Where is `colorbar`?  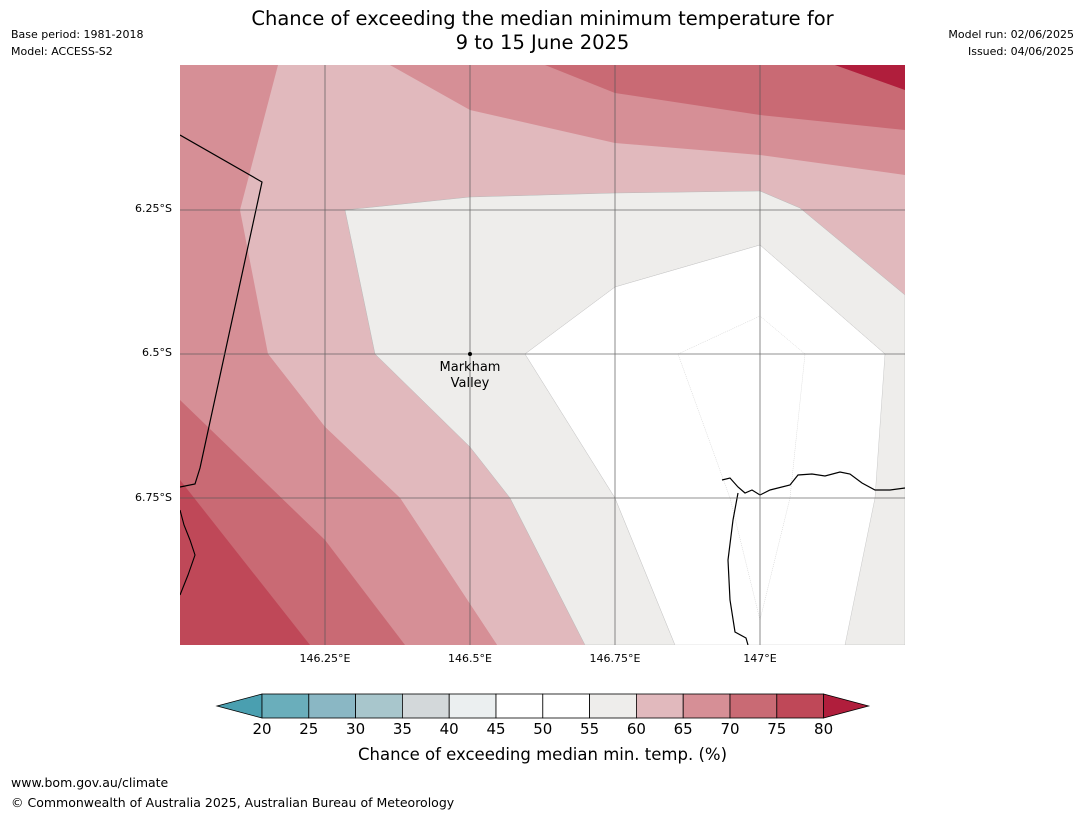
colorbar is located at coordinates (543, 706).